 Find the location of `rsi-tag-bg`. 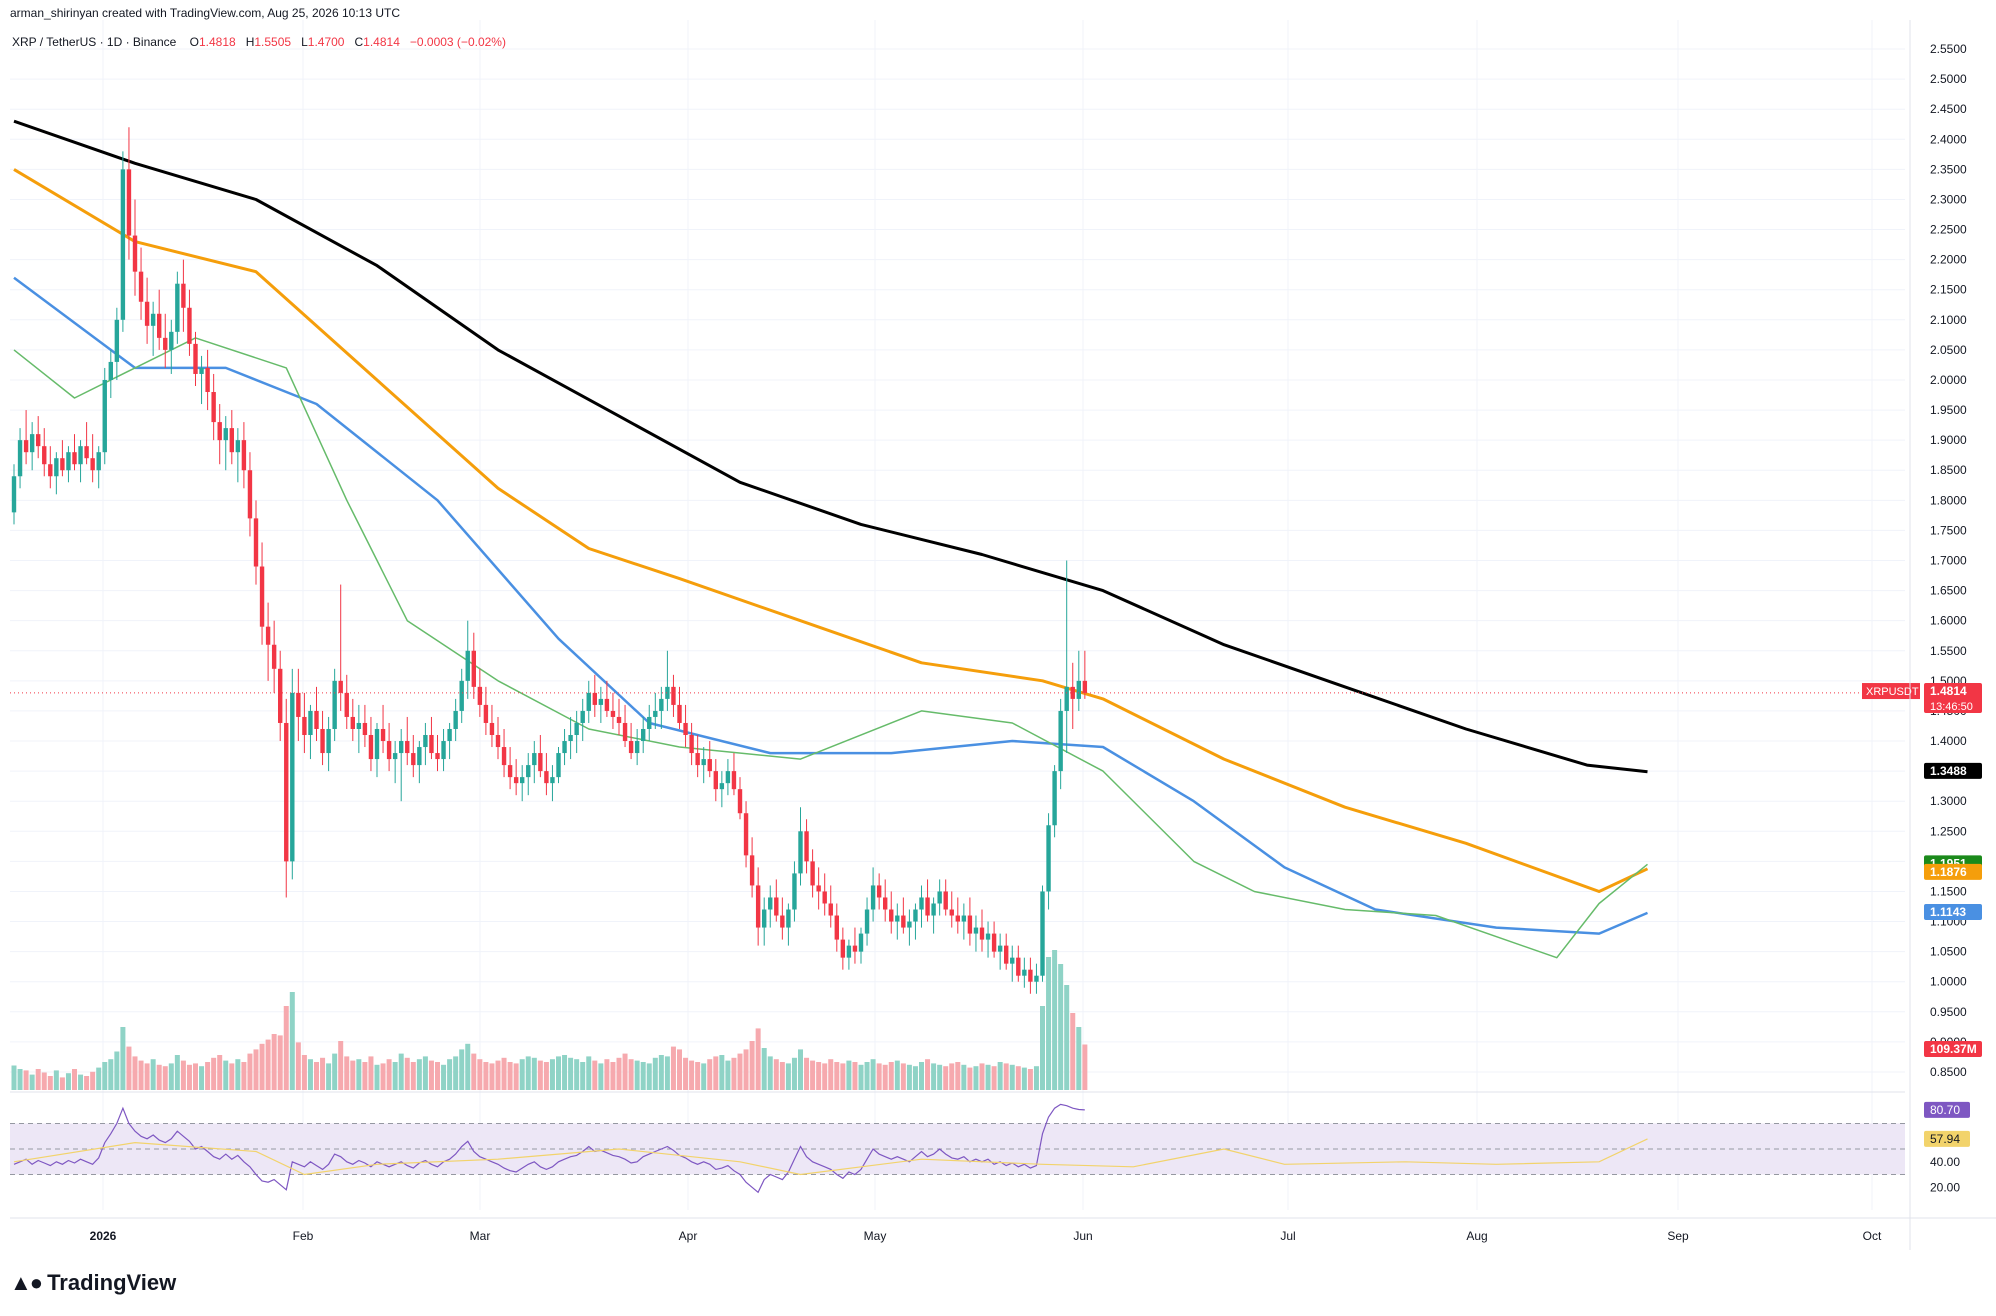

rsi-tag-bg is located at coordinates (1947, 1138).